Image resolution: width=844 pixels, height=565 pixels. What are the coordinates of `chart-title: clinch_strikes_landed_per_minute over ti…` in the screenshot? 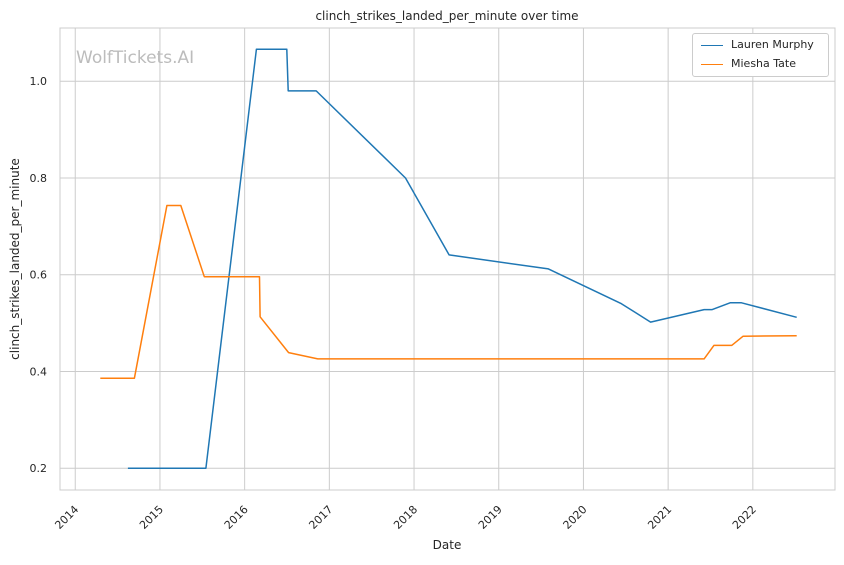 It's located at (446, 16).